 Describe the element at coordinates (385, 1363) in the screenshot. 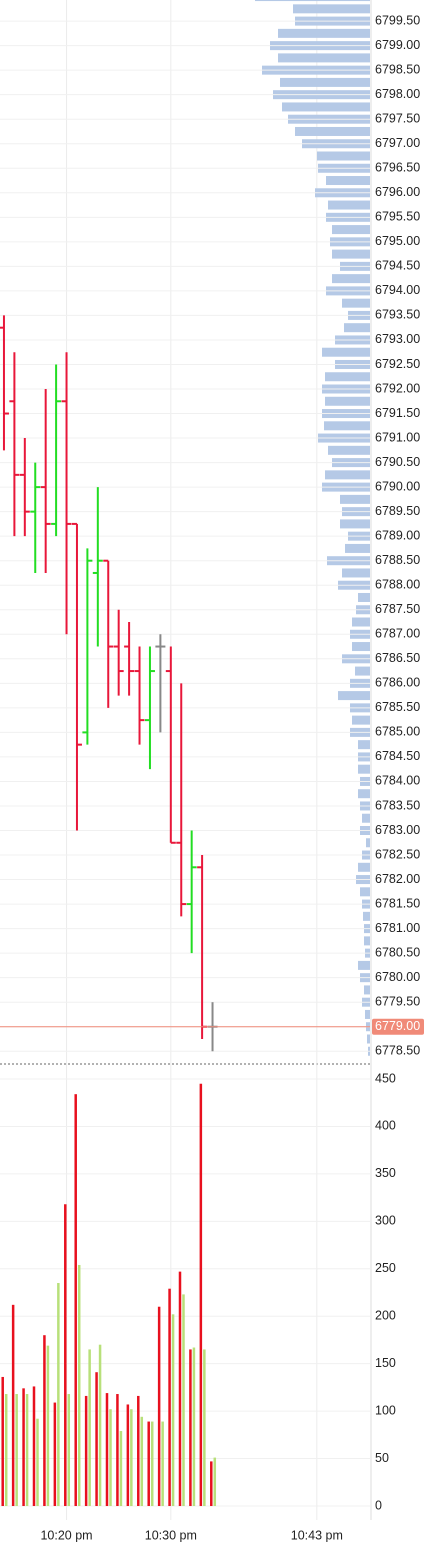

I see `y-tick-label: 150` at that location.